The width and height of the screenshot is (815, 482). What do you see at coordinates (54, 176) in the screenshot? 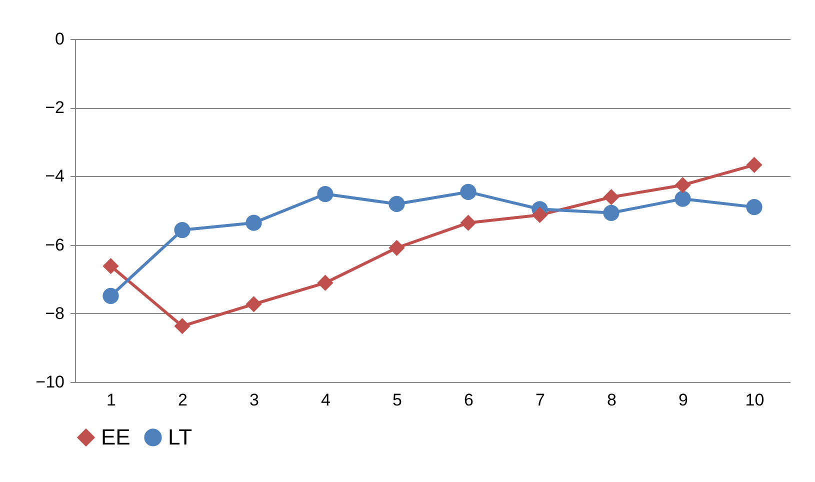
I see `y-tick-label: −4` at bounding box center [54, 176].